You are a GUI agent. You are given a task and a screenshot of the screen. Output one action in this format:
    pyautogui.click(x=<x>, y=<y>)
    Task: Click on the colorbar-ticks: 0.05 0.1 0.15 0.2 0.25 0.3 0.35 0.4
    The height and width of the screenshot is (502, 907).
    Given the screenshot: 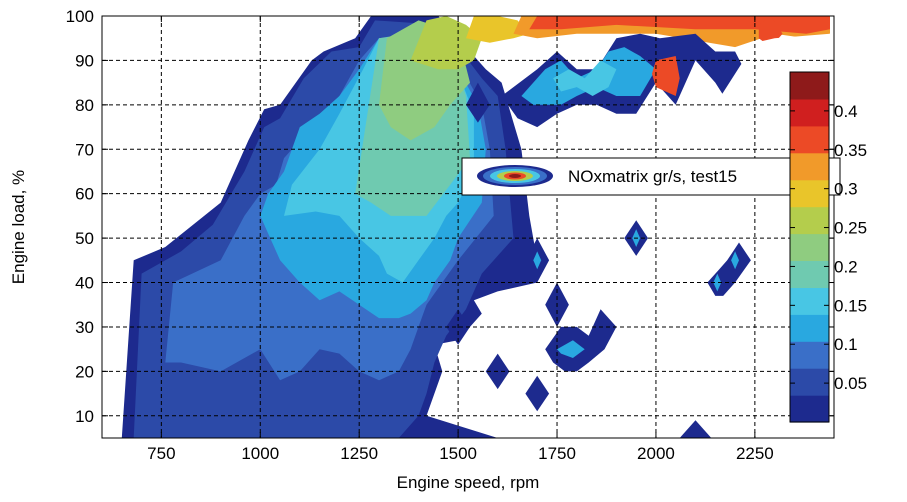 What is the action you would take?
    pyautogui.click(x=828, y=247)
    